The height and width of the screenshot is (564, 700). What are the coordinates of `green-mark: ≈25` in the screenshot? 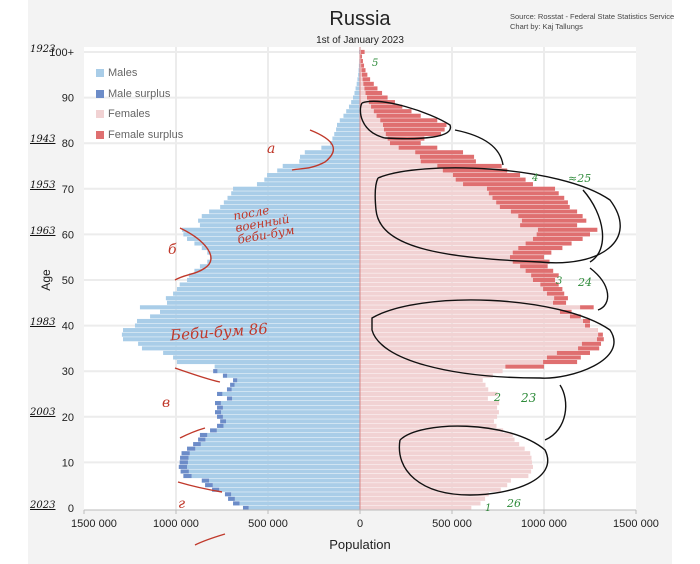 It's located at (580, 178).